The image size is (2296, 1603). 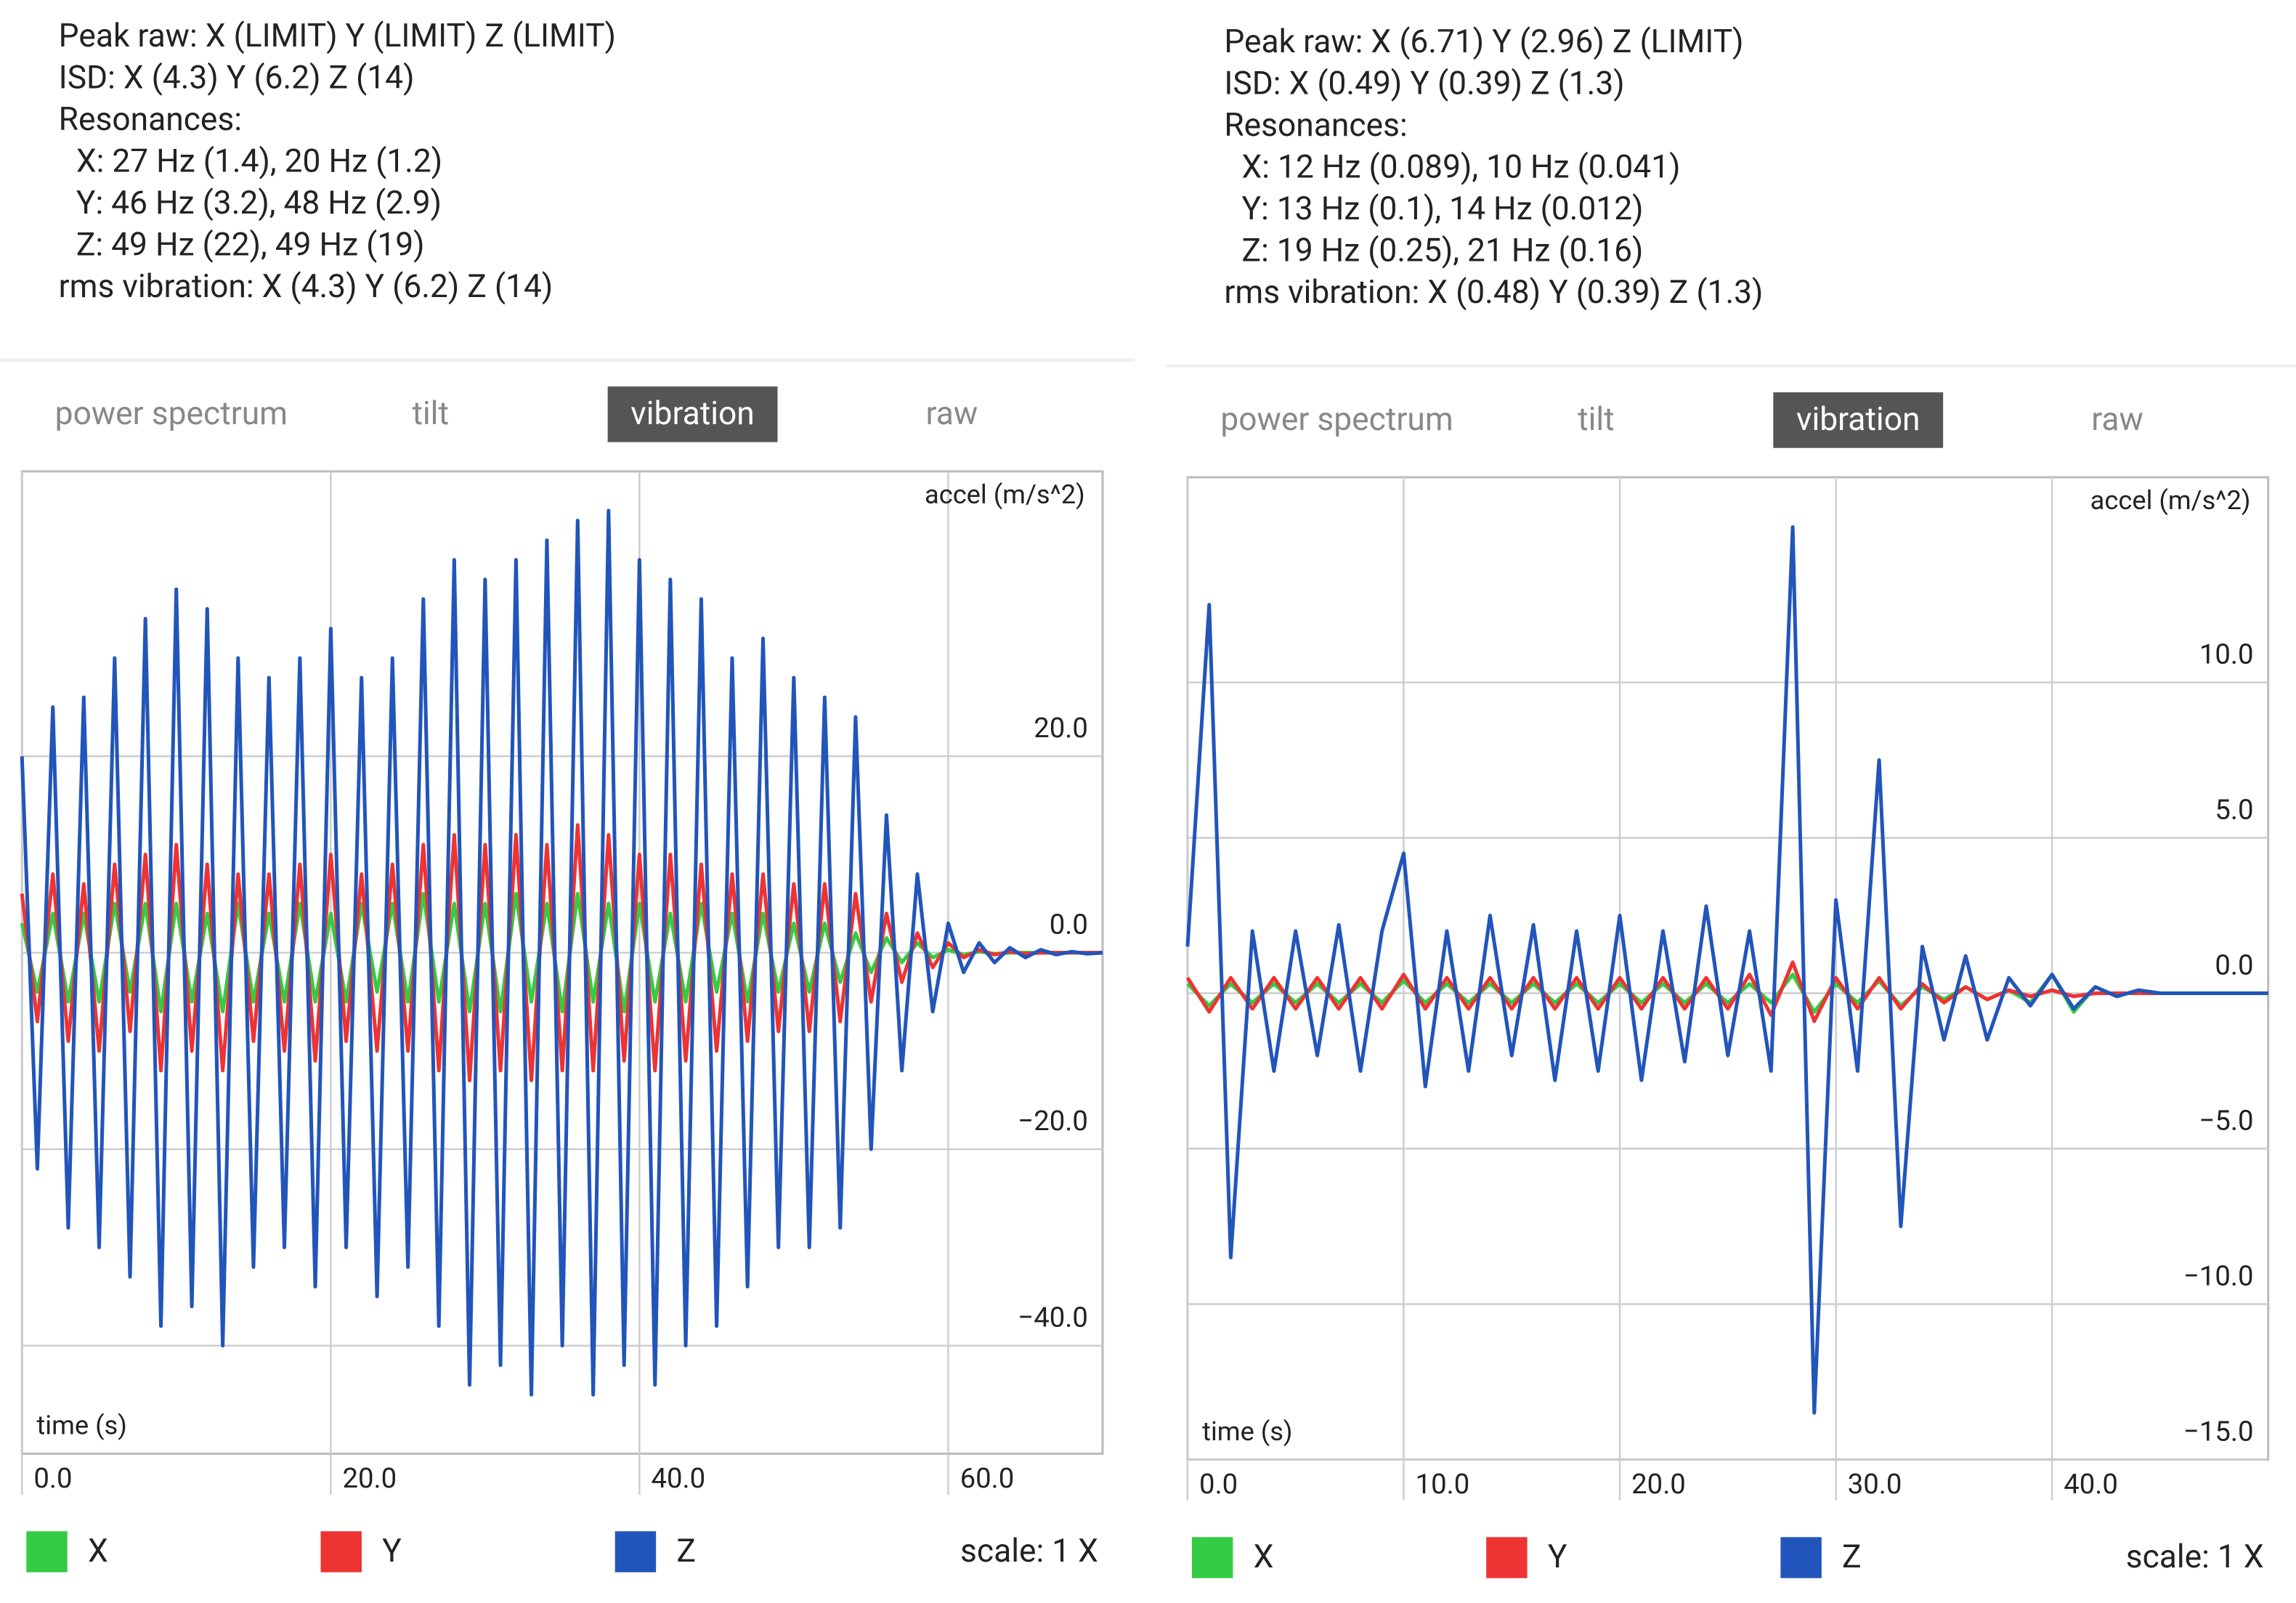 What do you see at coordinates (1494, 292) in the screenshot?
I see `stat-line: rms vibration: X (0.48) Y (0.39) Z (1.3)` at bounding box center [1494, 292].